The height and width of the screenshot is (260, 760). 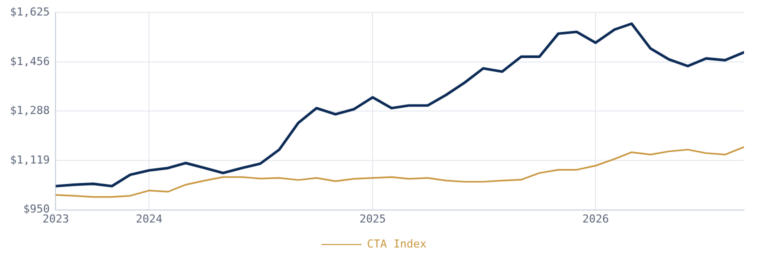 What do you see at coordinates (30, 111) in the screenshot?
I see `y-tick-label: $1,288` at bounding box center [30, 111].